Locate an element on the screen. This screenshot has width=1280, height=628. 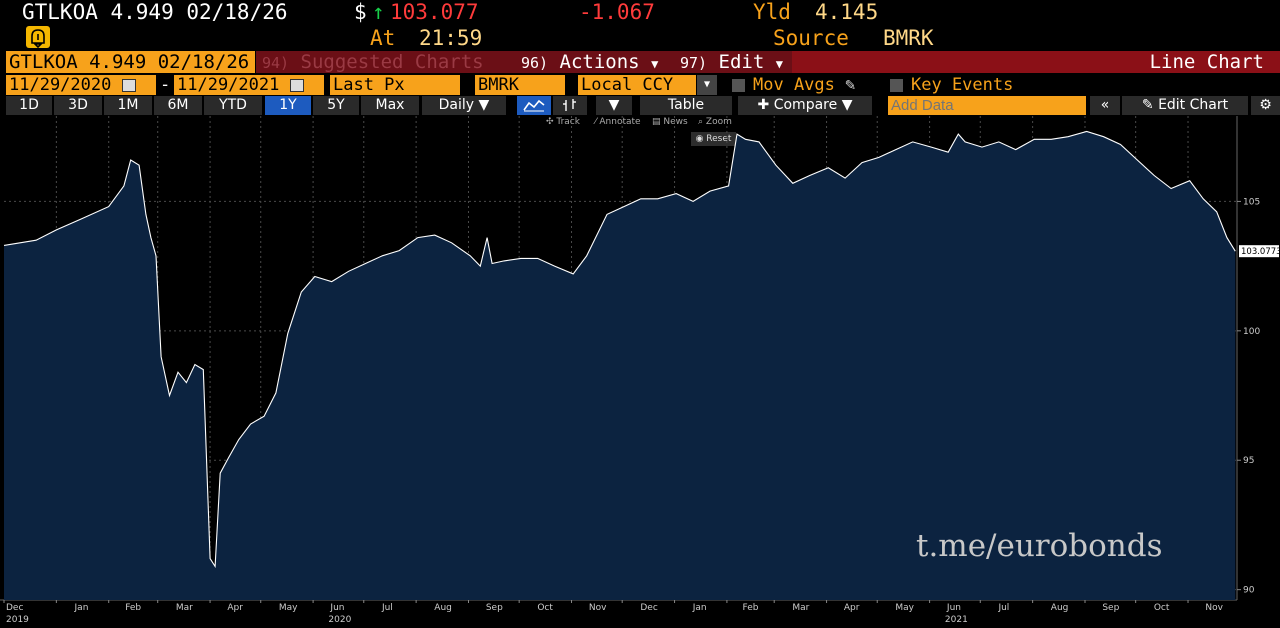
compare-button: ✚ Compare ▼ is located at coordinates (805, 105).